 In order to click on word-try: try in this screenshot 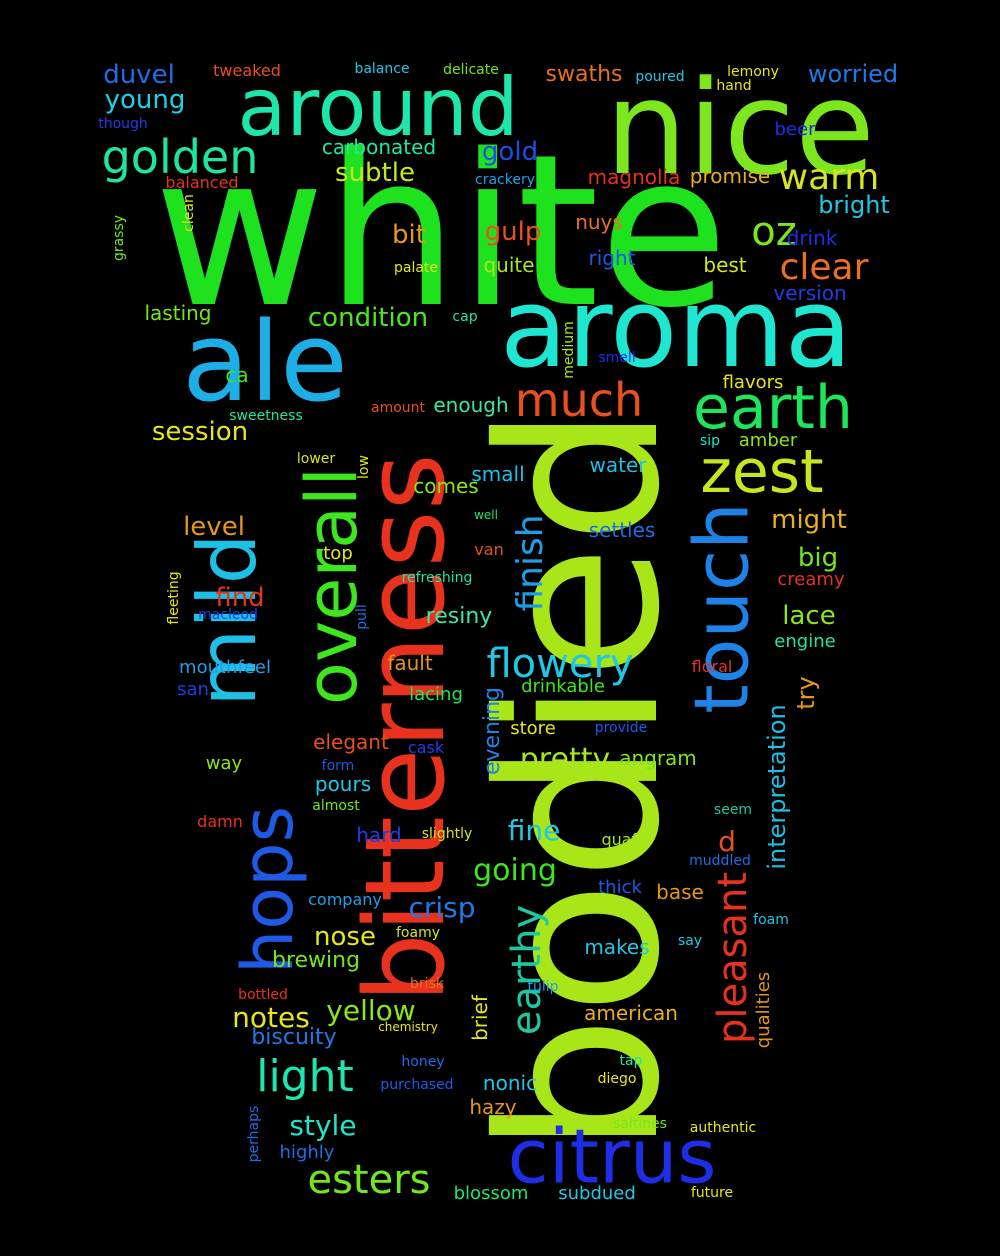, I will do `click(806, 693)`.